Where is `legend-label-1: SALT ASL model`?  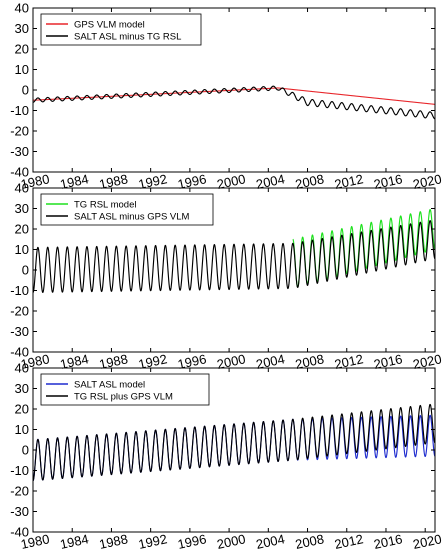 legend-label-1: SALT ASL model is located at coordinates (109, 384).